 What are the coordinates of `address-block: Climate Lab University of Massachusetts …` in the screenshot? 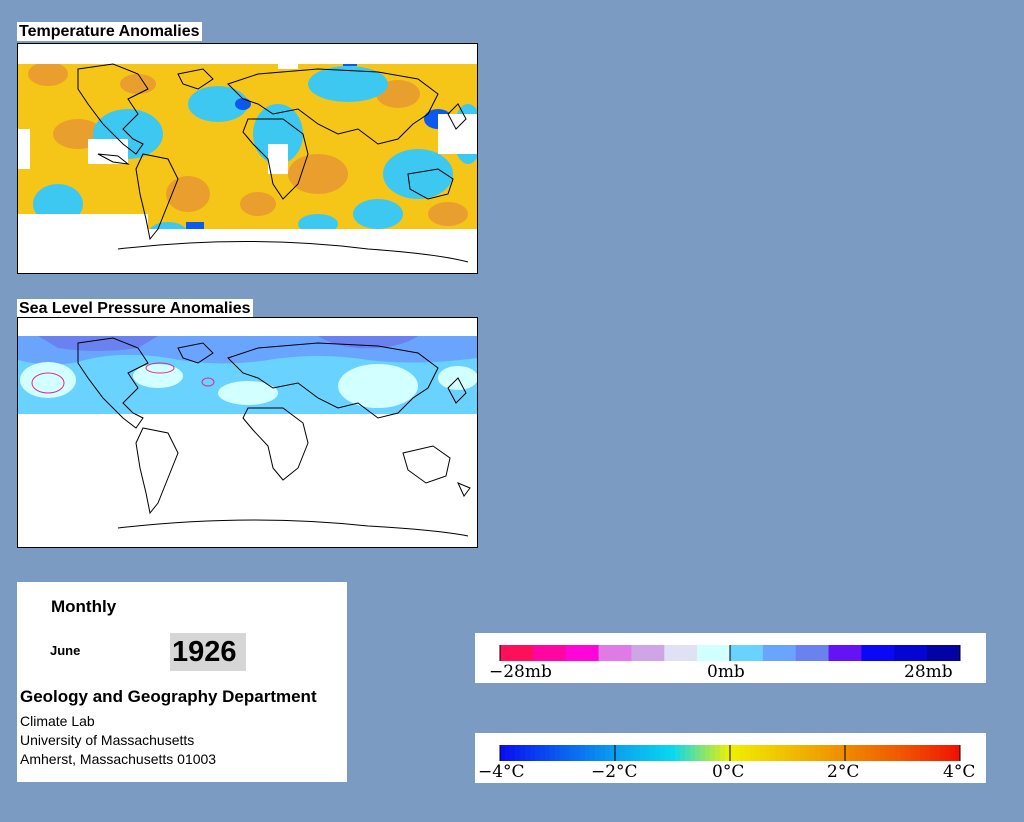 It's located at (118, 740).